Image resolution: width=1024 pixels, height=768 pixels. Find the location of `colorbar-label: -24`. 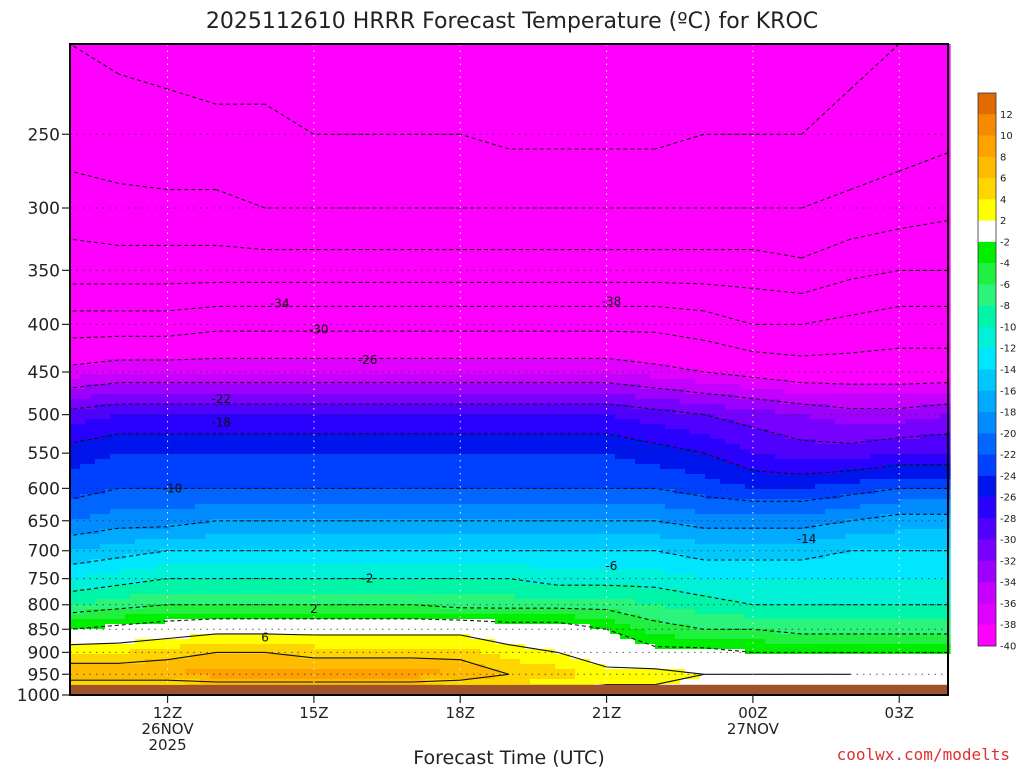

colorbar-label: -24 is located at coordinates (1008, 476).